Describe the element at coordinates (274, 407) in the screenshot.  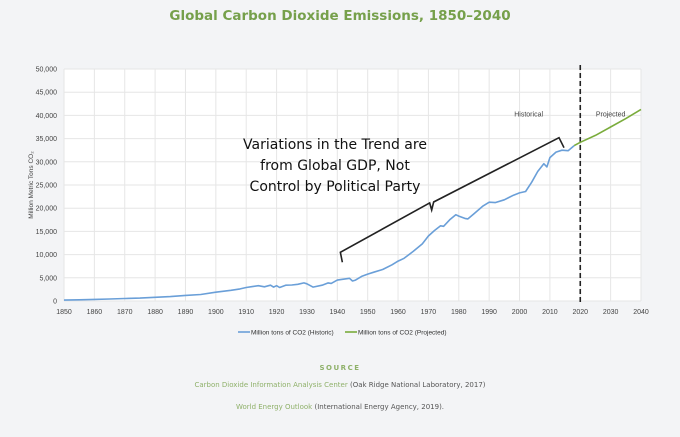
I see `source-link-weo: World Energy Outlook` at that location.